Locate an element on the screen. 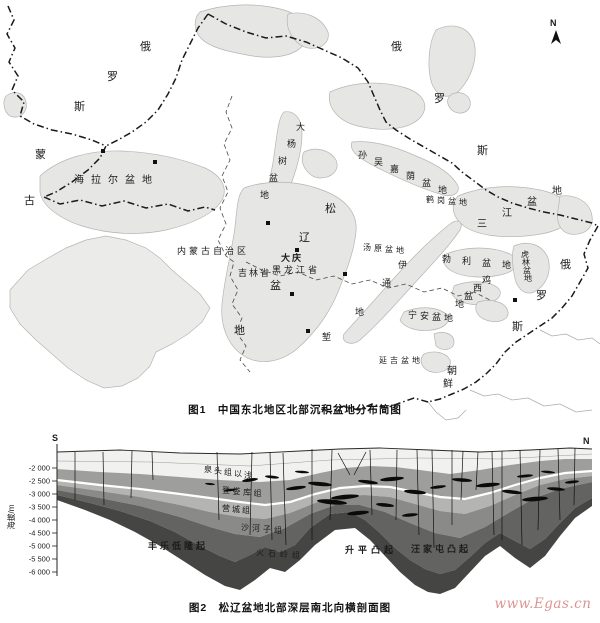 This screenshot has height=623, width=600. basin-label-jixi: 鸡 is located at coordinates (486, 279).